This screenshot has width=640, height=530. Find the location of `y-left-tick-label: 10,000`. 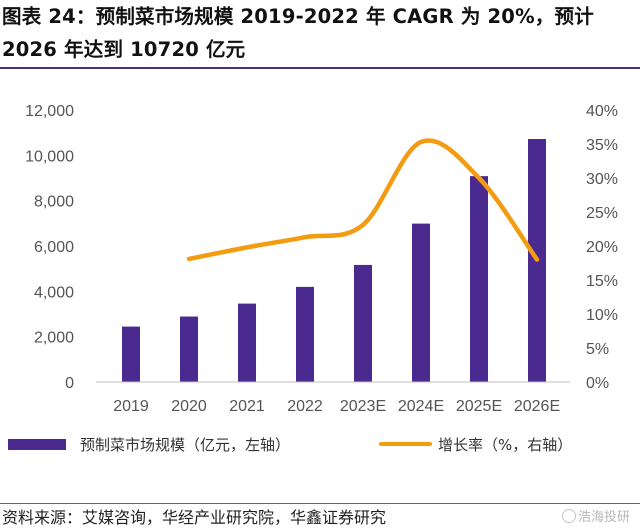

y-left-tick-label: 10,000 is located at coordinates (49, 156).